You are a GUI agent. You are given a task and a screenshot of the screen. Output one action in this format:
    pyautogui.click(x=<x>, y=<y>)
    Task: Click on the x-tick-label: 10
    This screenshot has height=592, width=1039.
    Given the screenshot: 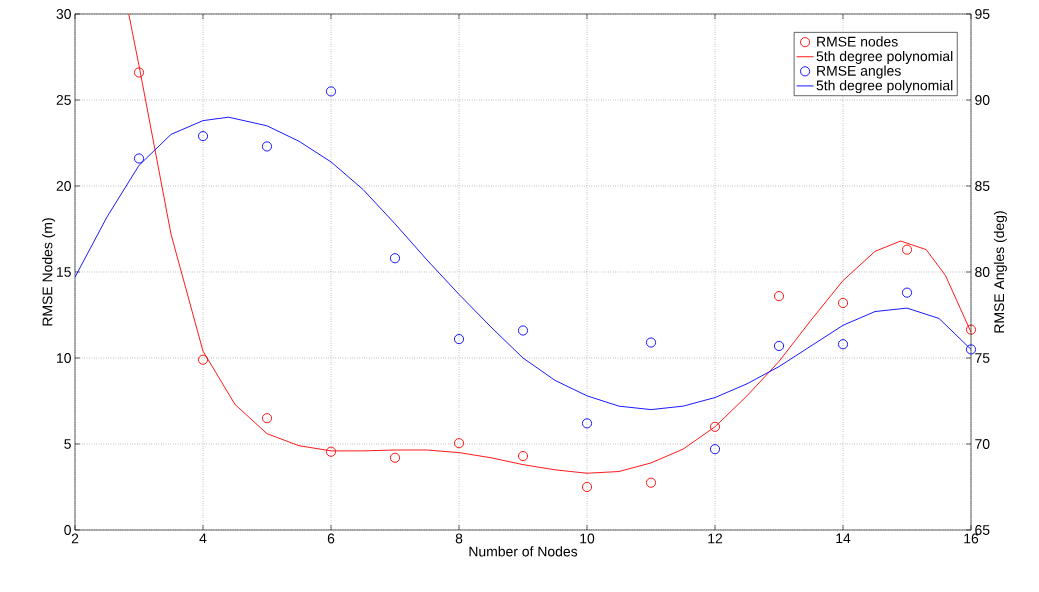 What is the action you would take?
    pyautogui.click(x=587, y=538)
    